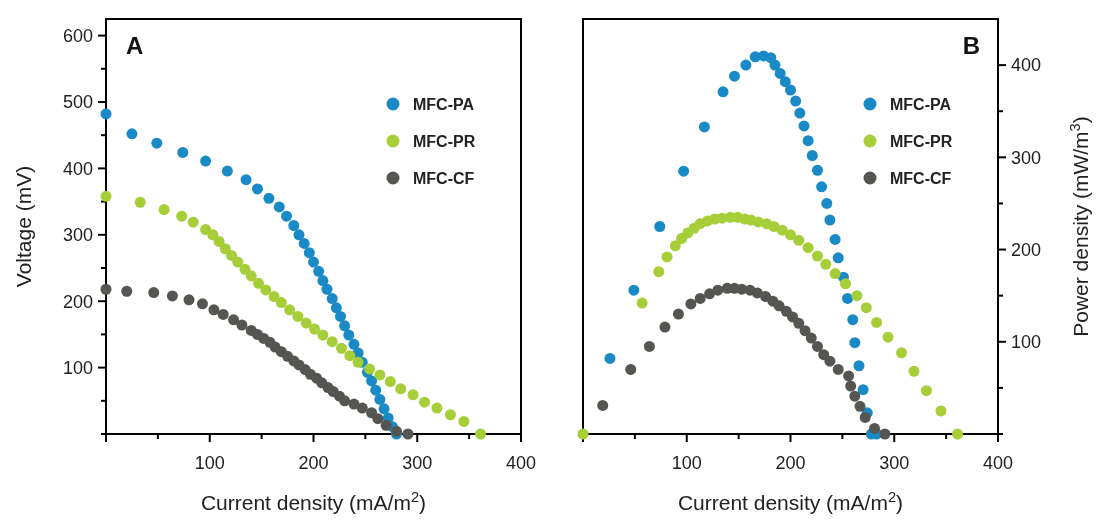 This screenshot has width=1105, height=520. What do you see at coordinates (686, 463) in the screenshot?
I see `x-tick-label: 100` at bounding box center [686, 463].